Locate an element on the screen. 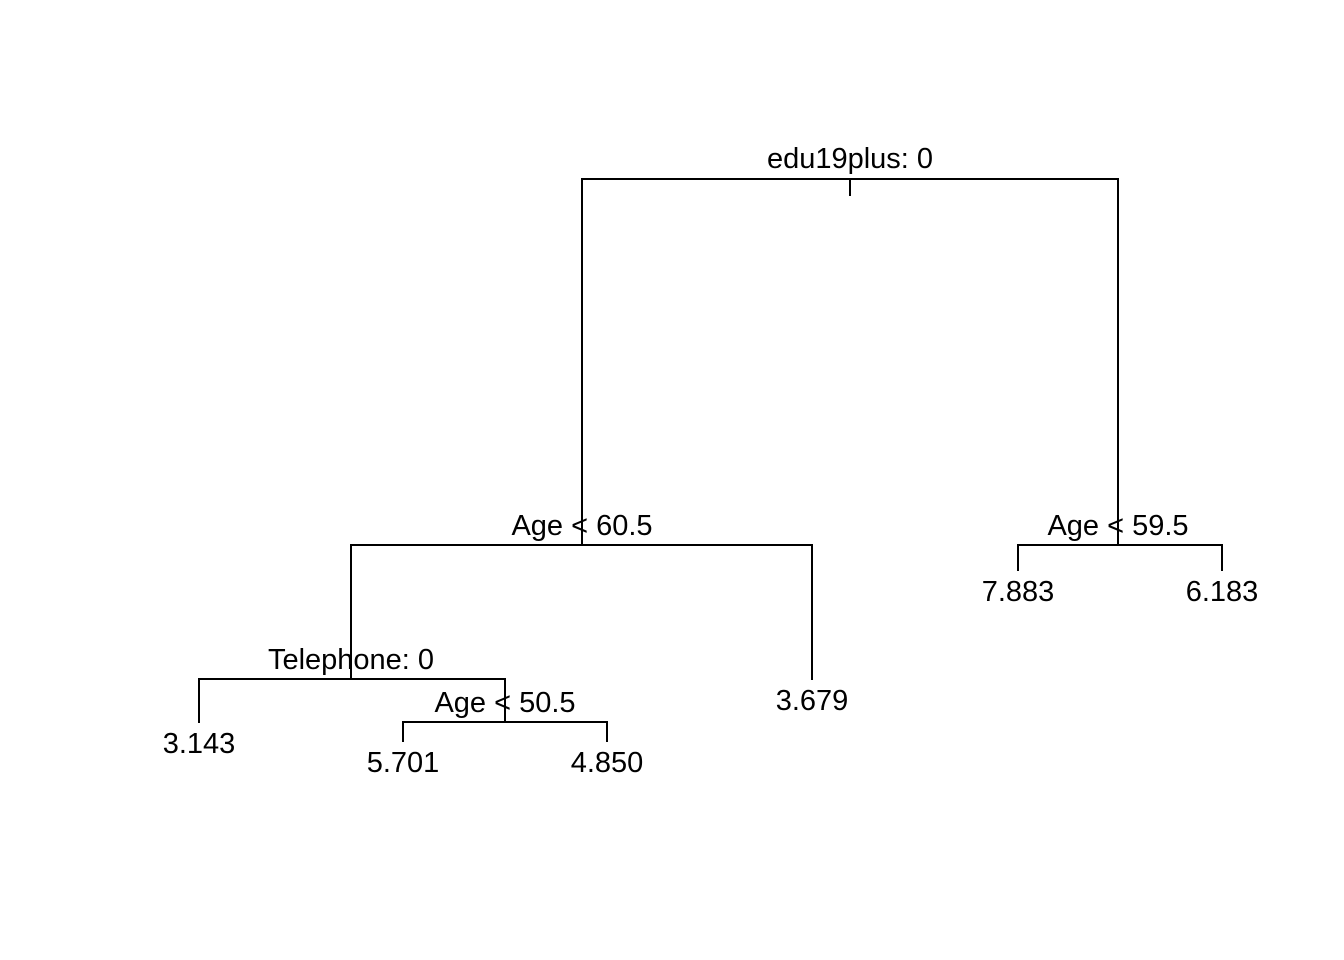  leaf-value: 5.701 is located at coordinates (403, 763).